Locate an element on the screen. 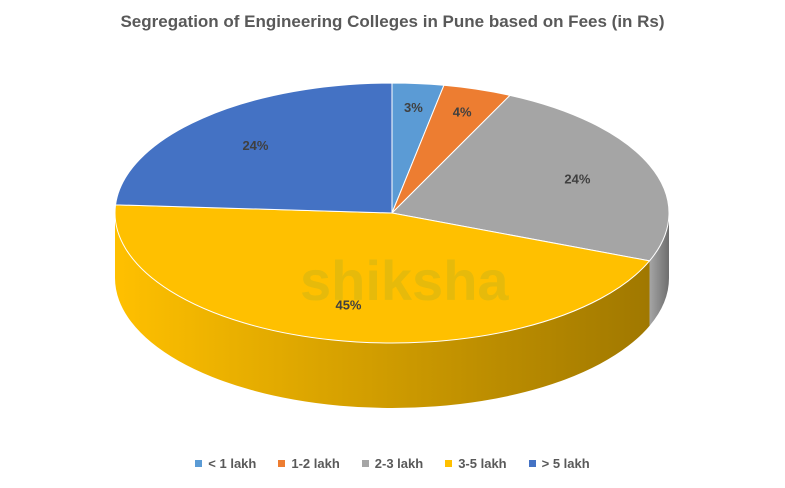 This screenshot has width=785, height=488. data-label-2: 24% is located at coordinates (577, 179).